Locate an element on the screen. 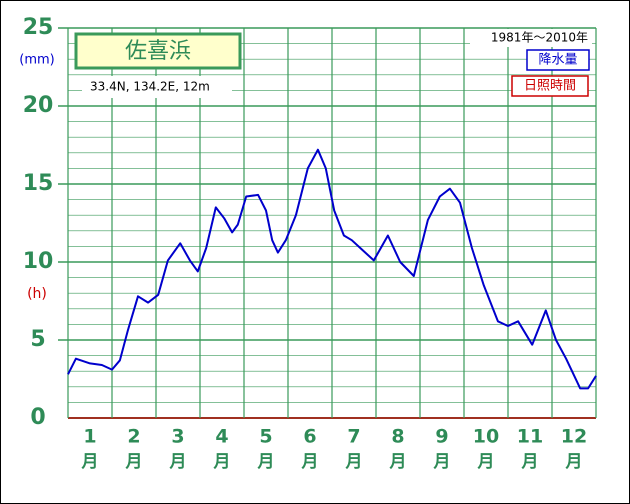  x-tick-label: 6 is located at coordinates (309, 437).